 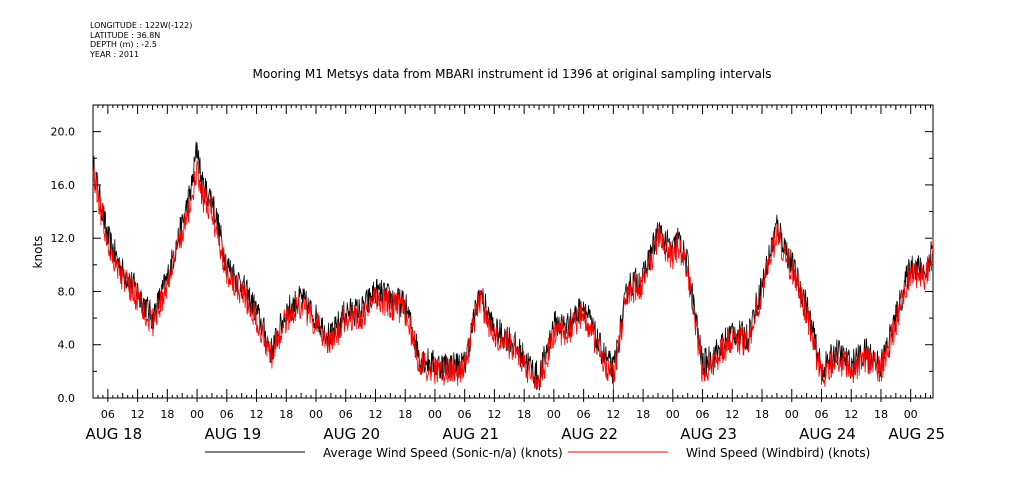 I want to click on x-day-label: AUG 23, so click(x=708, y=434).